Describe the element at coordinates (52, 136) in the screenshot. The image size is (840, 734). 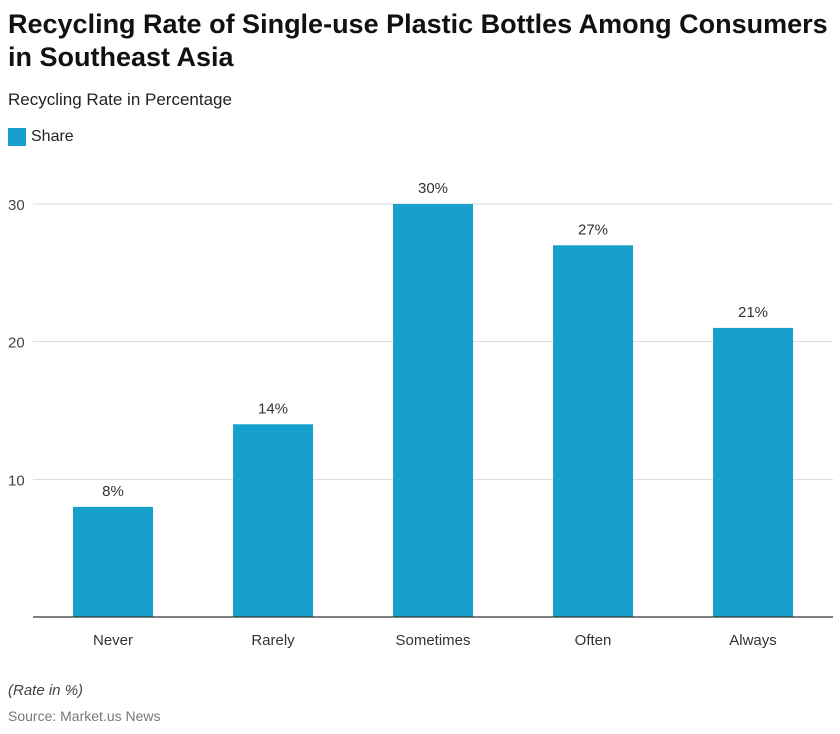
I see `legend-label: Share` at that location.